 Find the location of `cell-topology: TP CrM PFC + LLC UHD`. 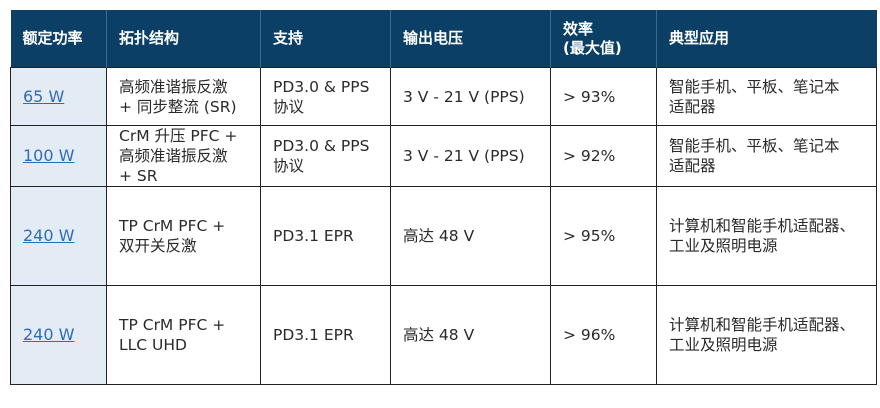

cell-topology: TP CrM PFC + LLC UHD is located at coordinates (183, 335).